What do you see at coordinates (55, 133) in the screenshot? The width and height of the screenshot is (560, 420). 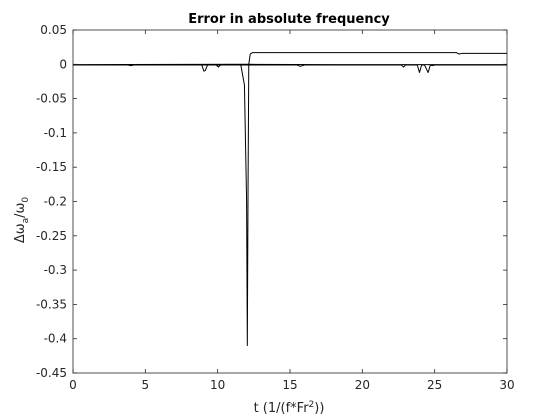 I see `y-tick-label: -0.1` at bounding box center [55, 133].